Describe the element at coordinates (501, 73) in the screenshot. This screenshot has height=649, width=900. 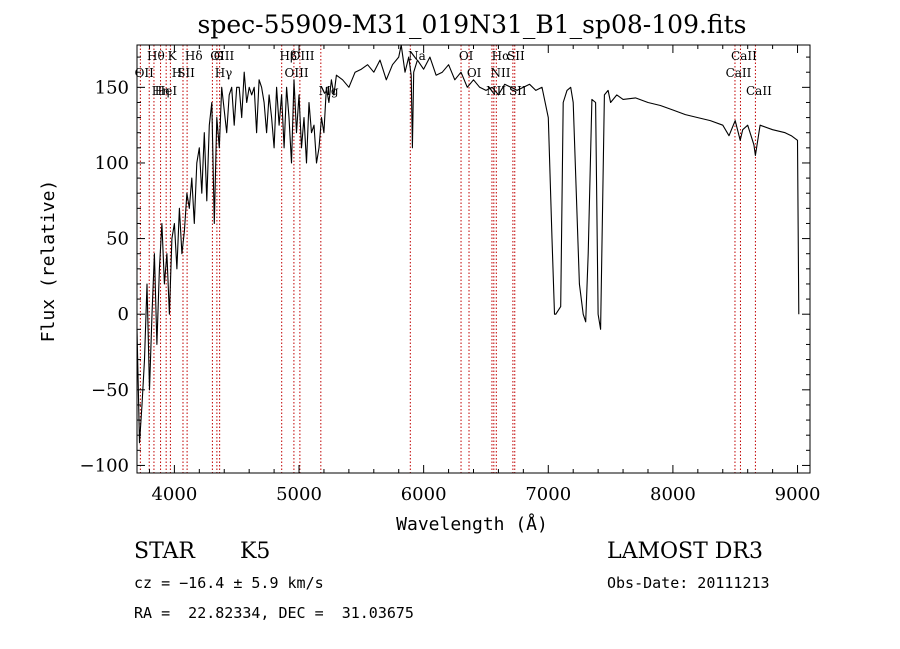
I see `marker-label-19: NII` at that location.